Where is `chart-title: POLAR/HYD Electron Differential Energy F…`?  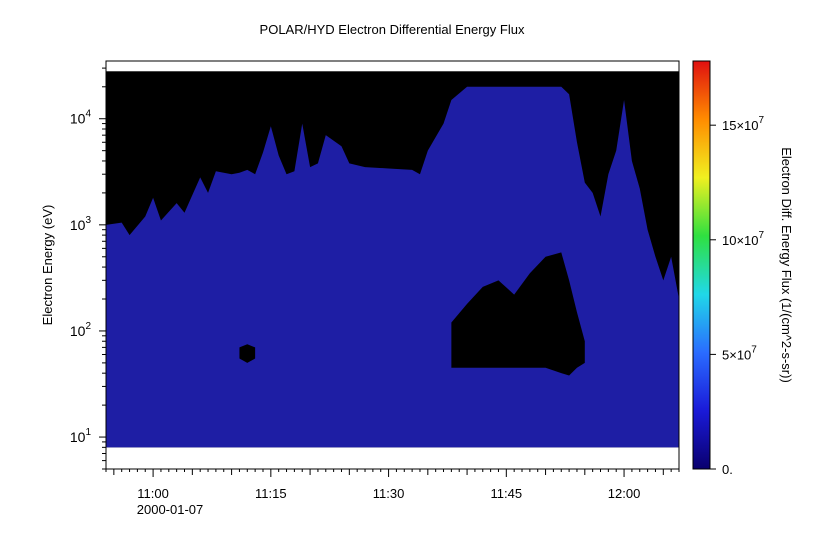 chart-title: POLAR/HYD Electron Differential Energy F… is located at coordinates (392, 29).